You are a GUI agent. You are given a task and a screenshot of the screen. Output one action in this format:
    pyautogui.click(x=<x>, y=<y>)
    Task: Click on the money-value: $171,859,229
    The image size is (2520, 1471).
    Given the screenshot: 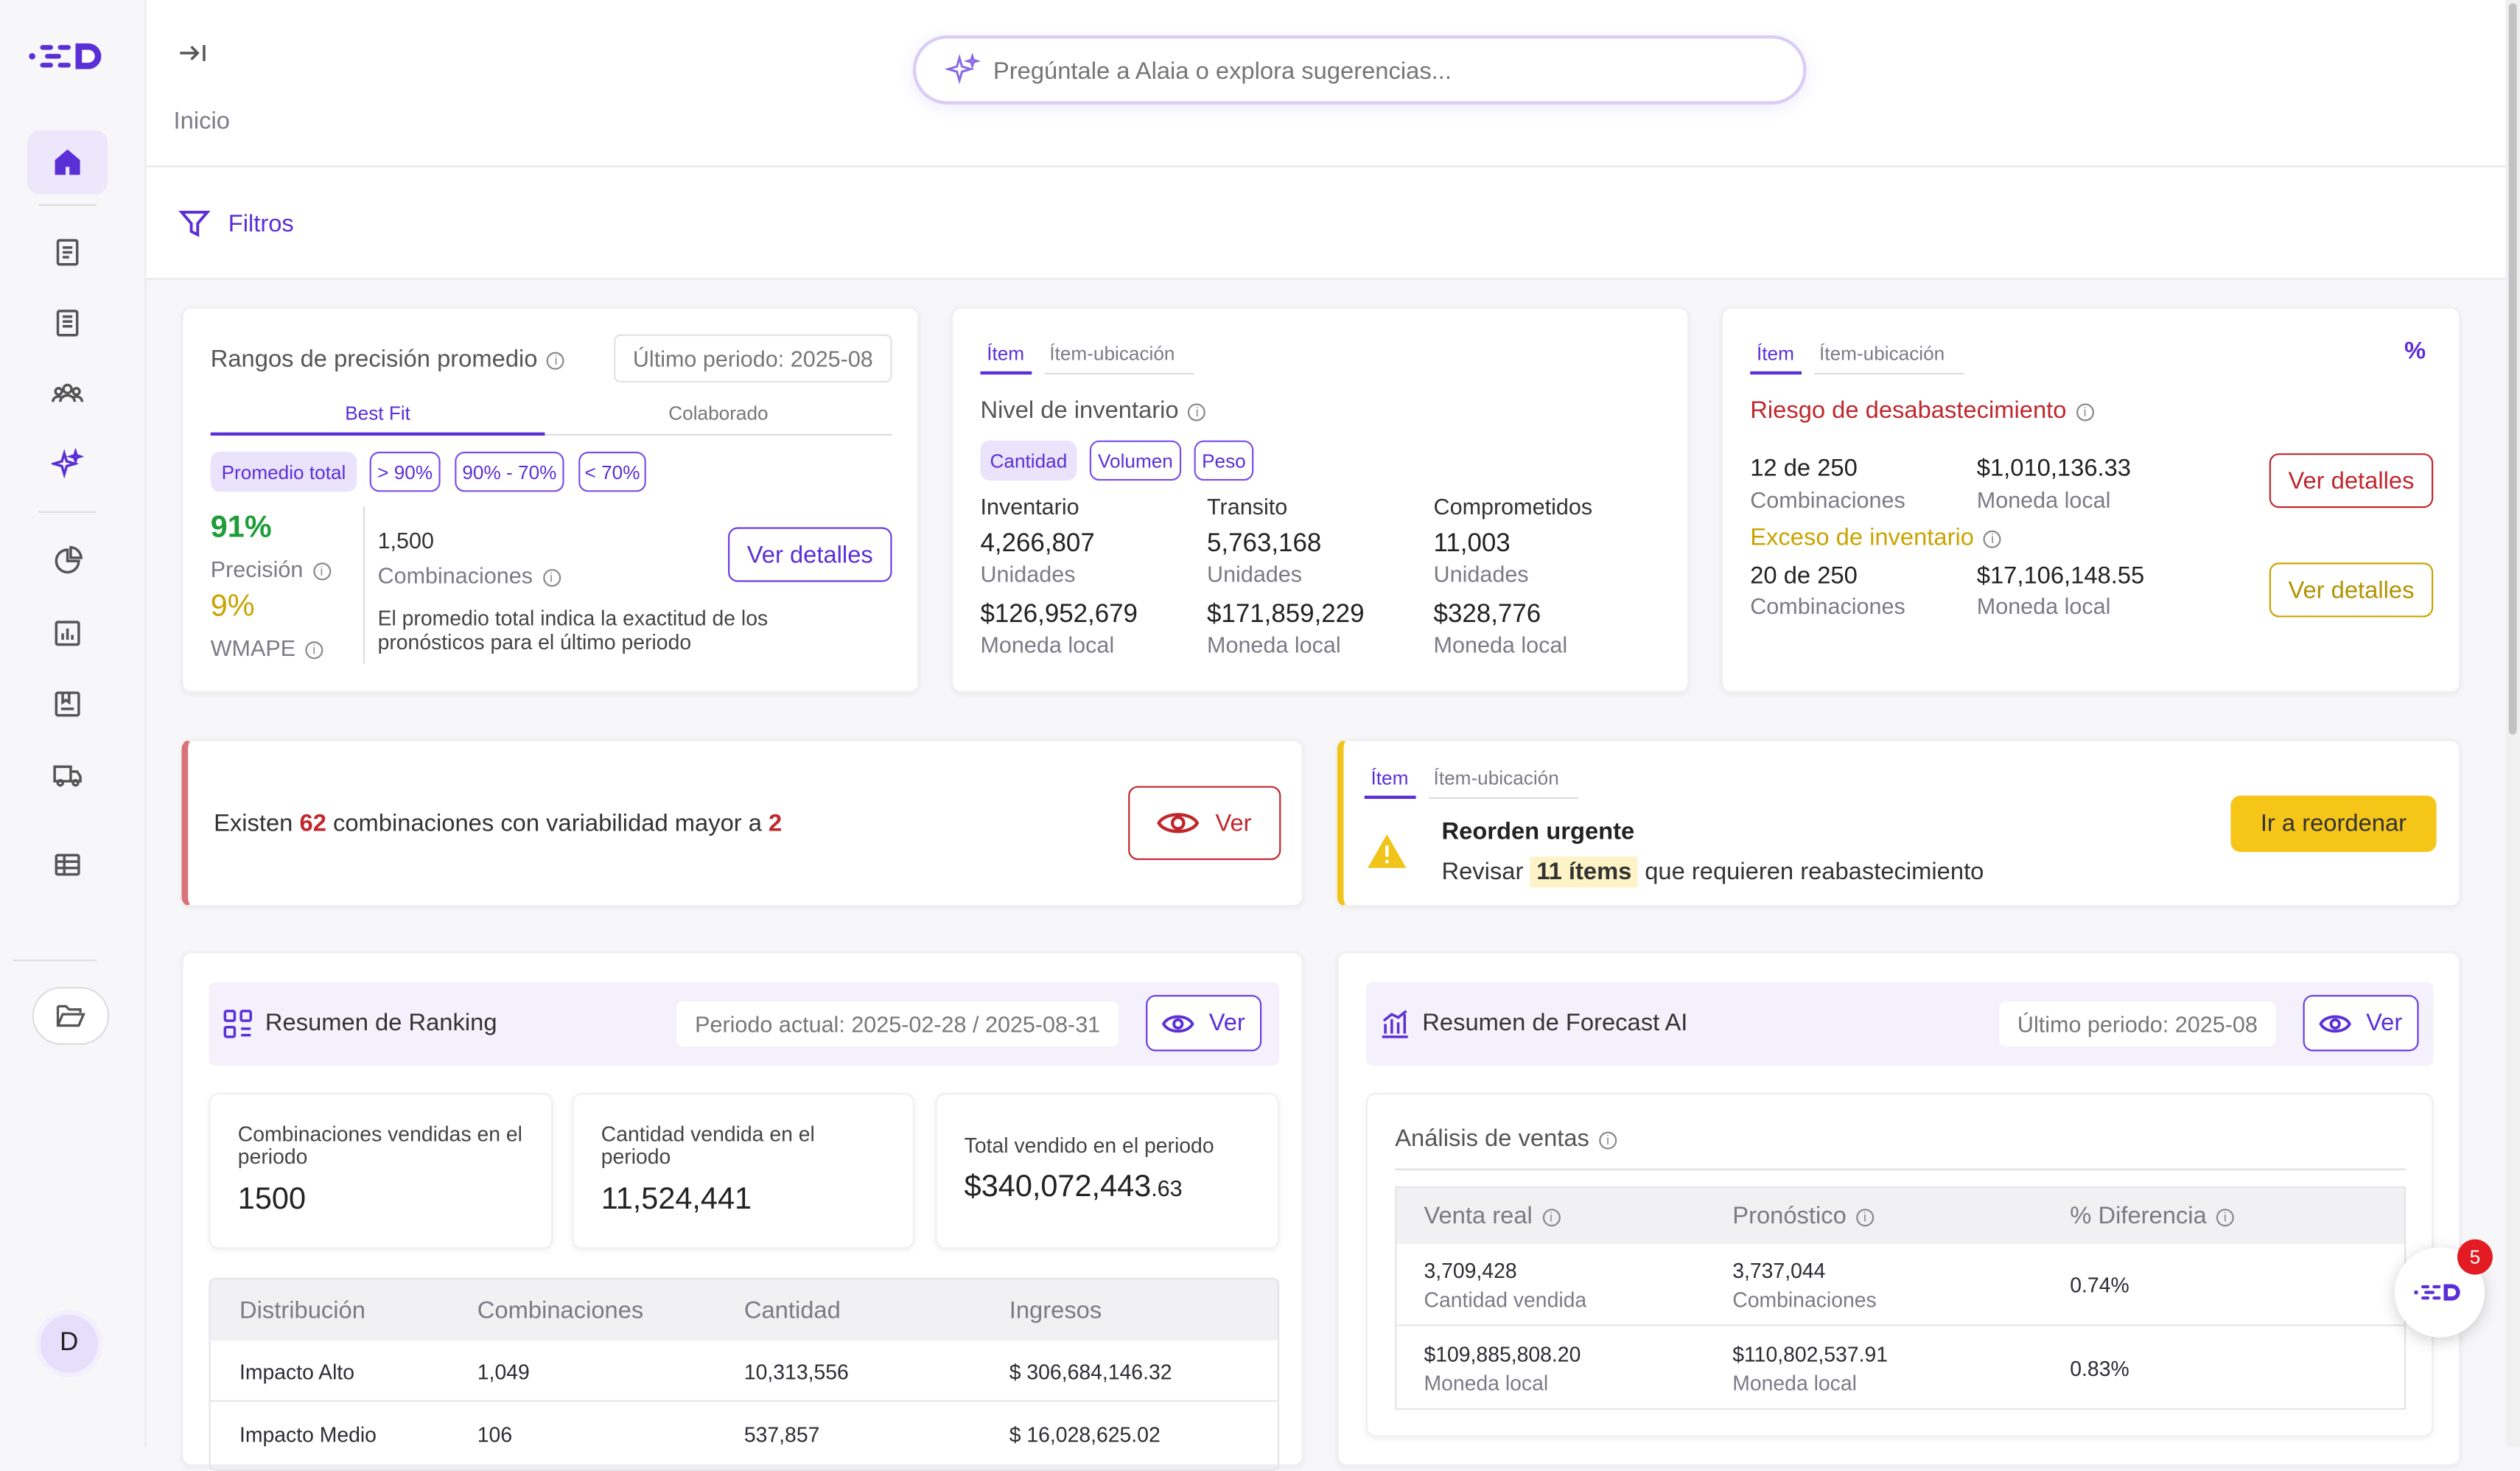 What is the action you would take?
    pyautogui.click(x=1286, y=615)
    